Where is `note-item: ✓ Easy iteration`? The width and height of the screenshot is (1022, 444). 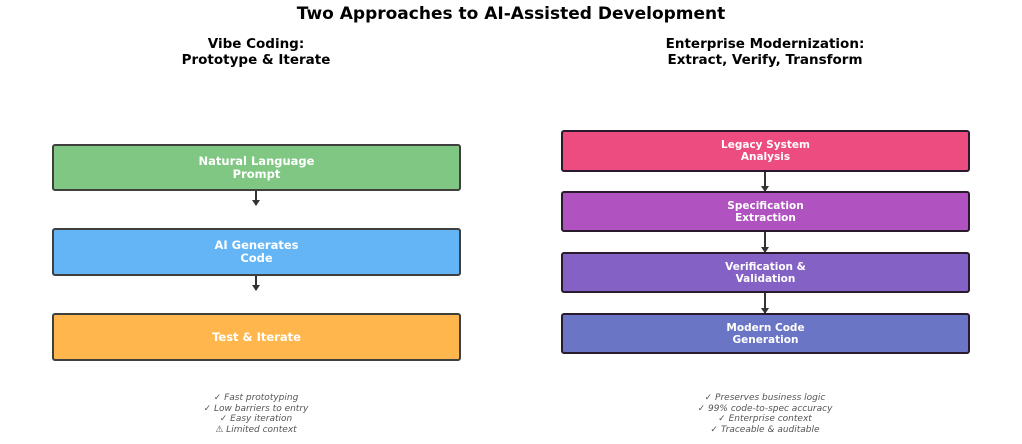 note-item: ✓ Easy iteration is located at coordinates (256, 419).